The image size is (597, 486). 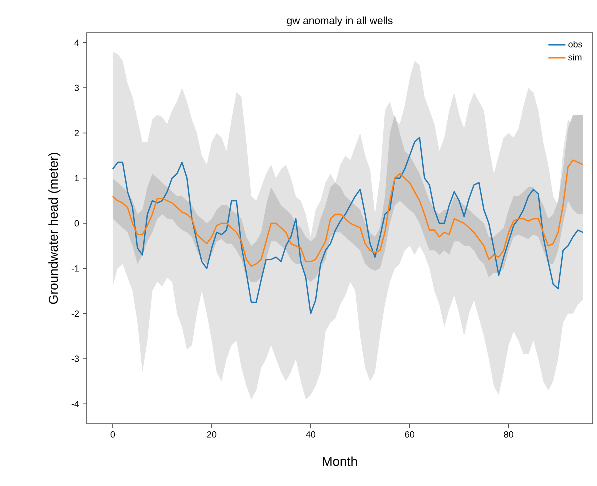 I want to click on y-tick-label: 1, so click(x=77, y=178).